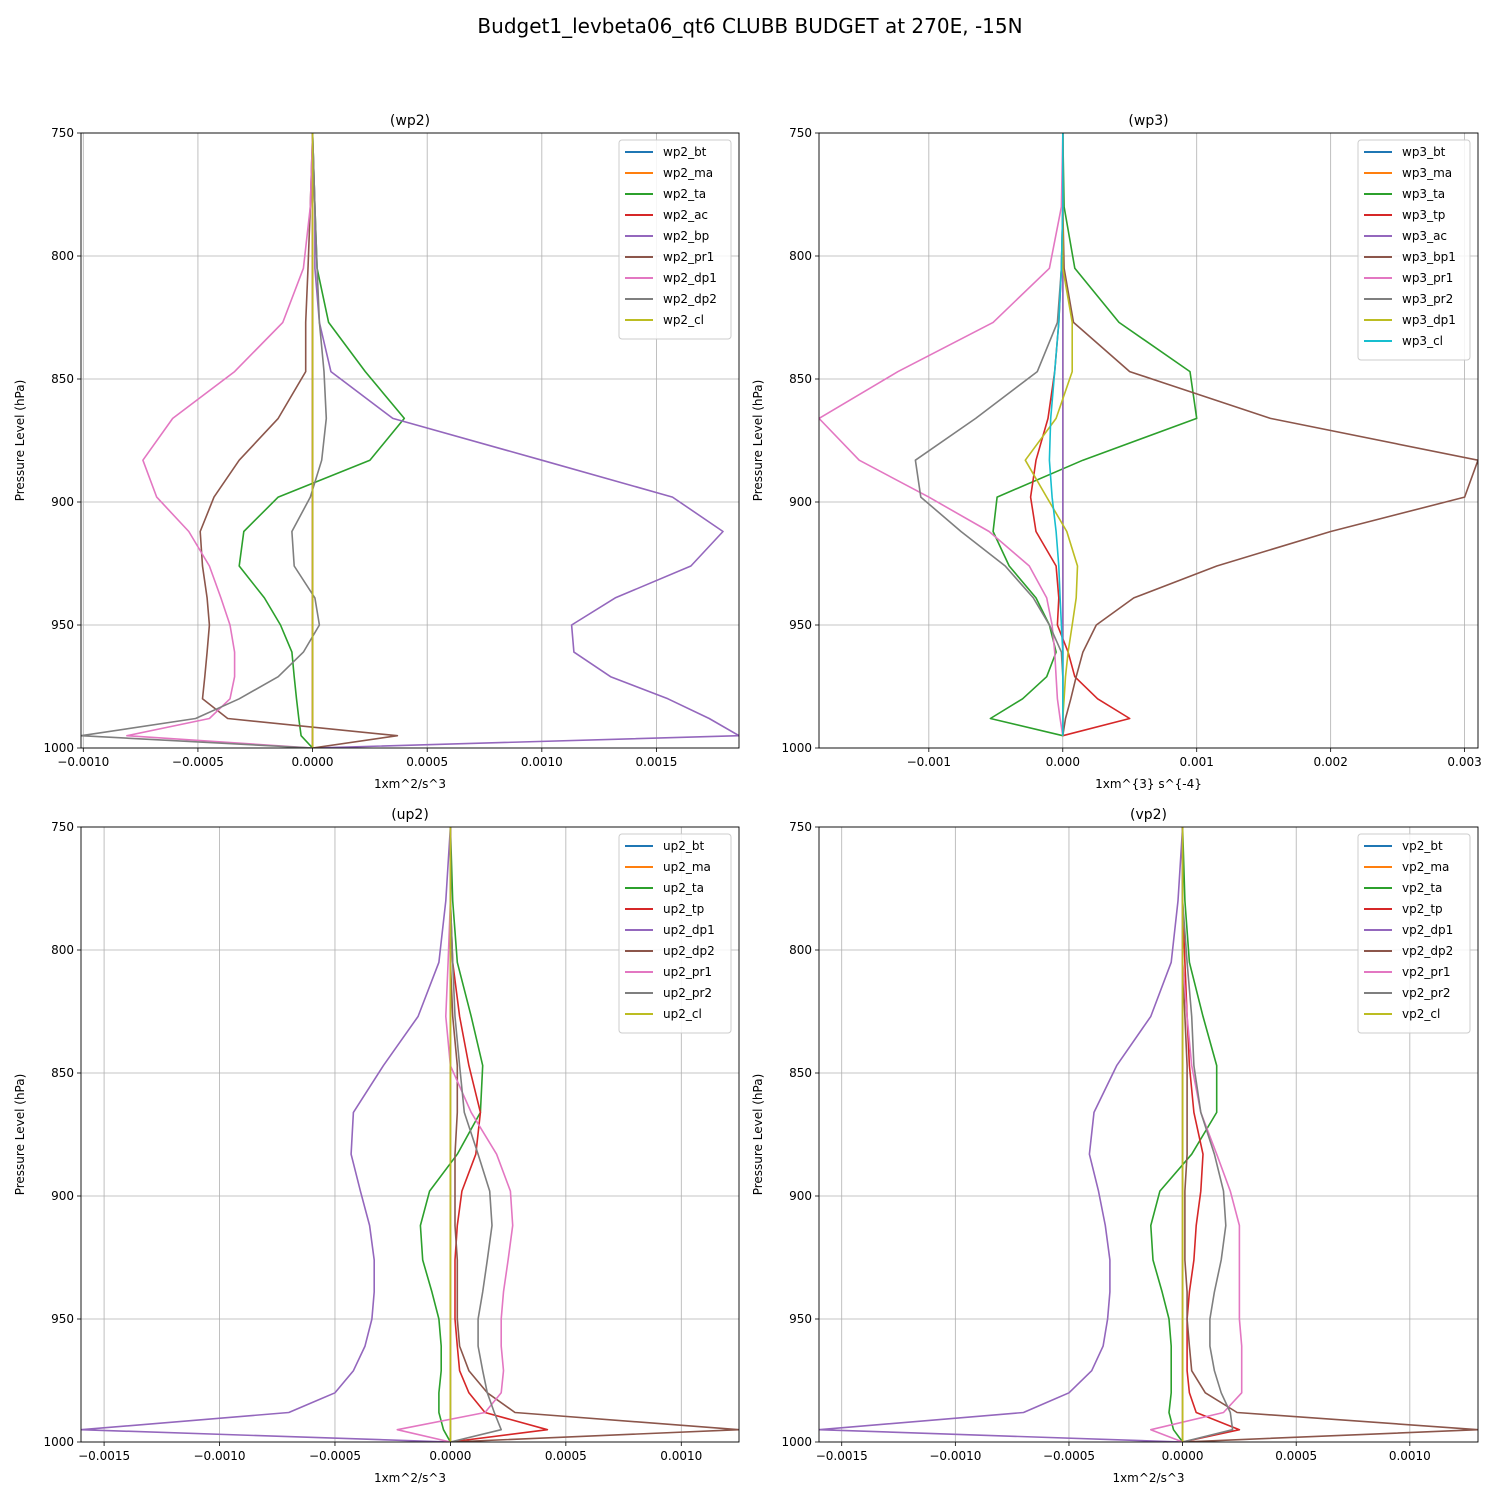  Describe the element at coordinates (1464, 762) in the screenshot. I see `x-tick-label: 0.003` at that location.